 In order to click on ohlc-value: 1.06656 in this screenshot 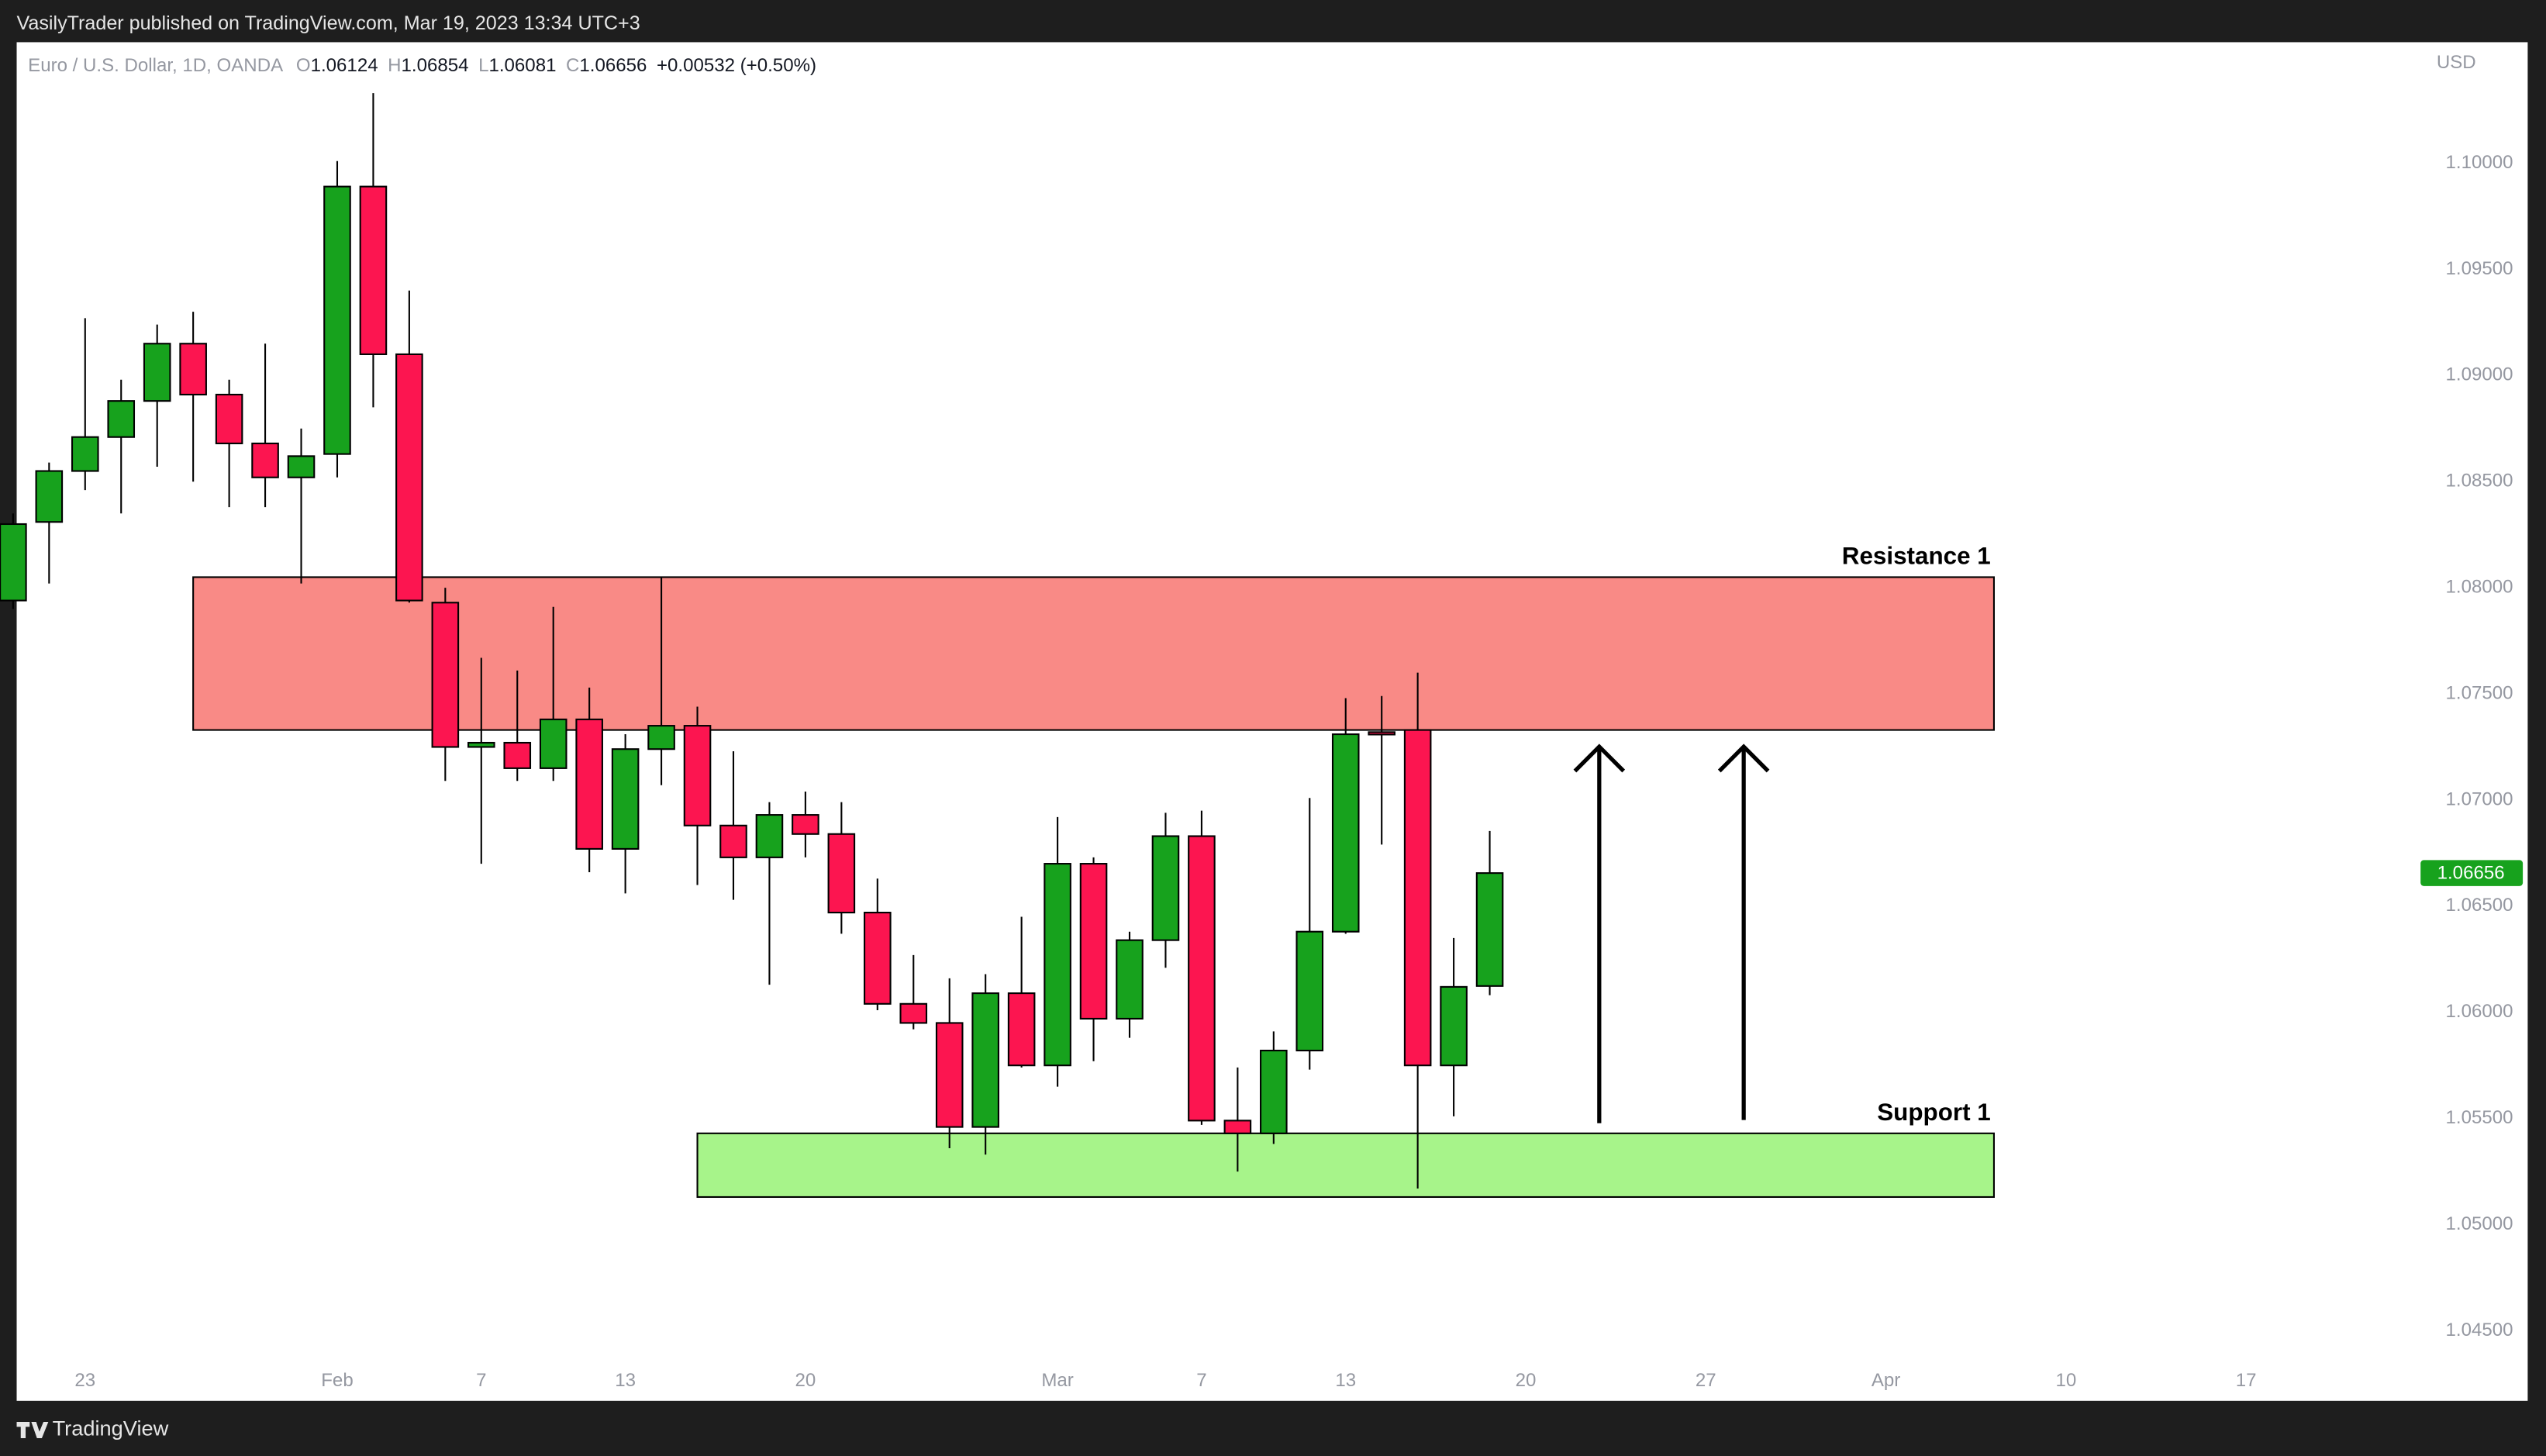, I will do `click(613, 65)`.